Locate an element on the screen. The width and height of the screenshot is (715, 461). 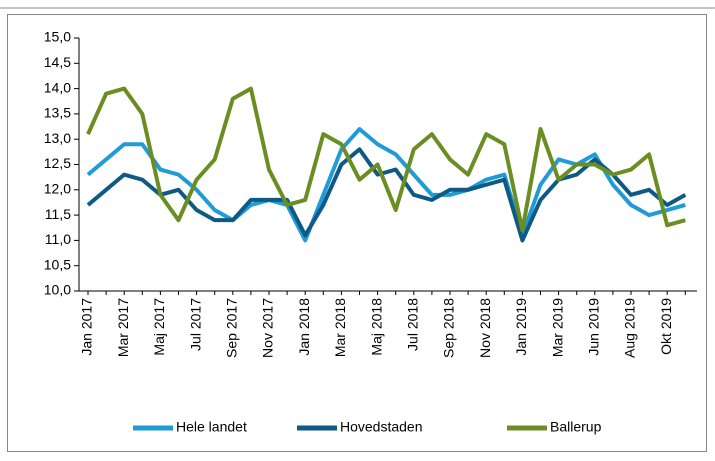
y-tick-label: 15,0 is located at coordinates (57, 37).